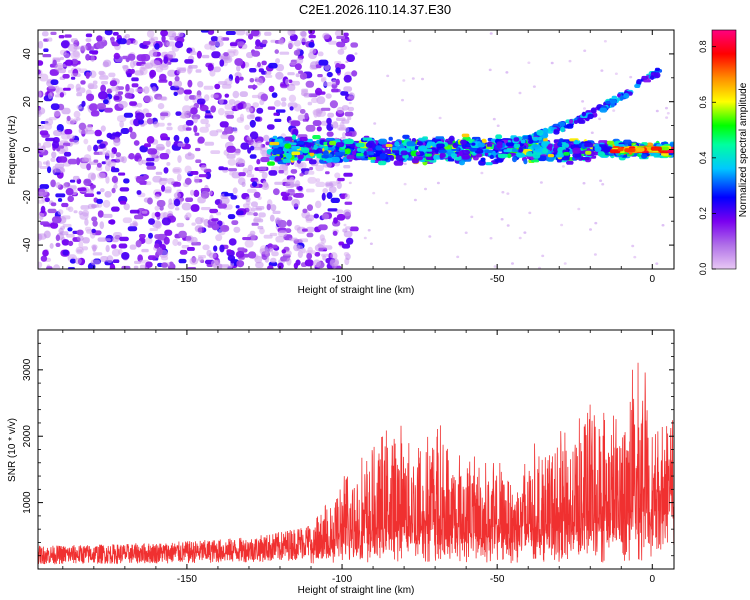  What do you see at coordinates (27, 436) in the screenshot?
I see `y-tick-label: 2000` at bounding box center [27, 436].